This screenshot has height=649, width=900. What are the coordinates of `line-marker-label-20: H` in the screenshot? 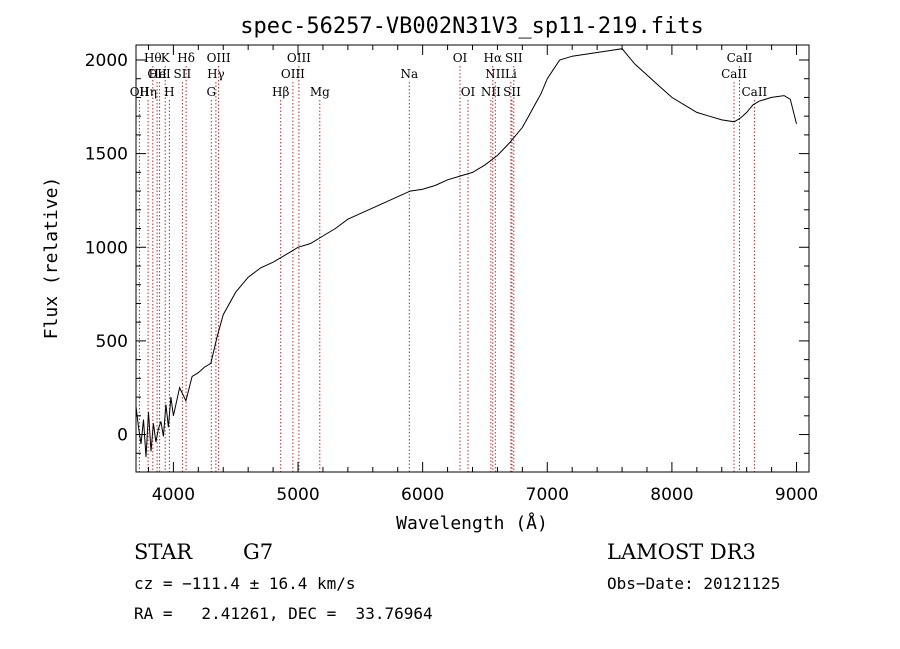 It's located at (169, 92).